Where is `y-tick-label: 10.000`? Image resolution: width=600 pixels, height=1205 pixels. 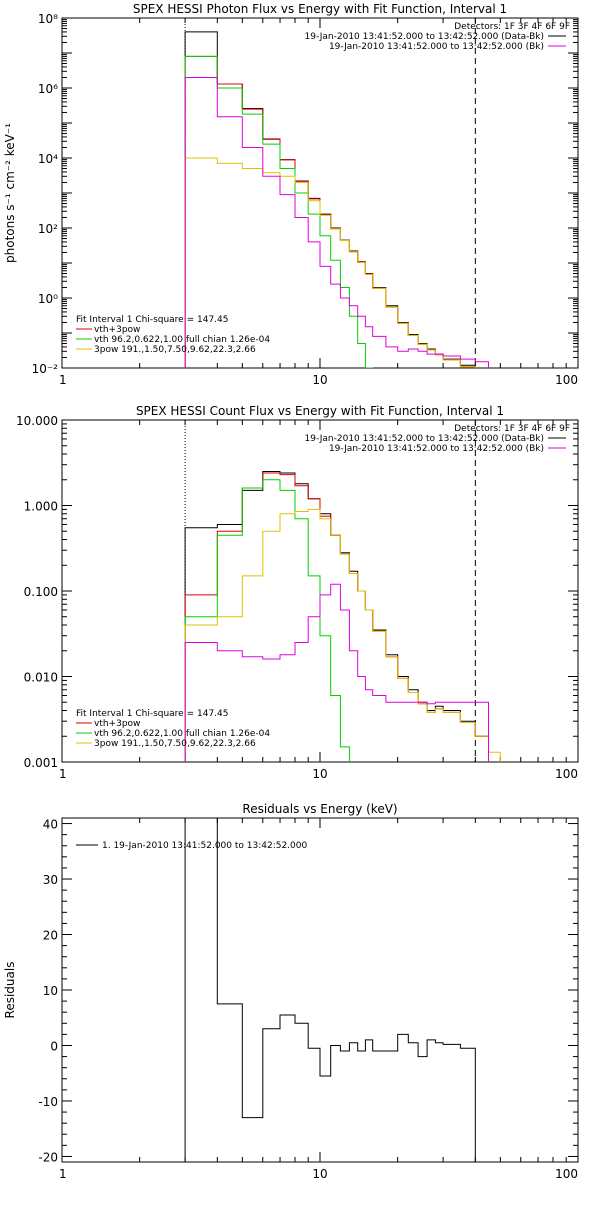 y-tick-label: 10.000 is located at coordinates (37, 421).